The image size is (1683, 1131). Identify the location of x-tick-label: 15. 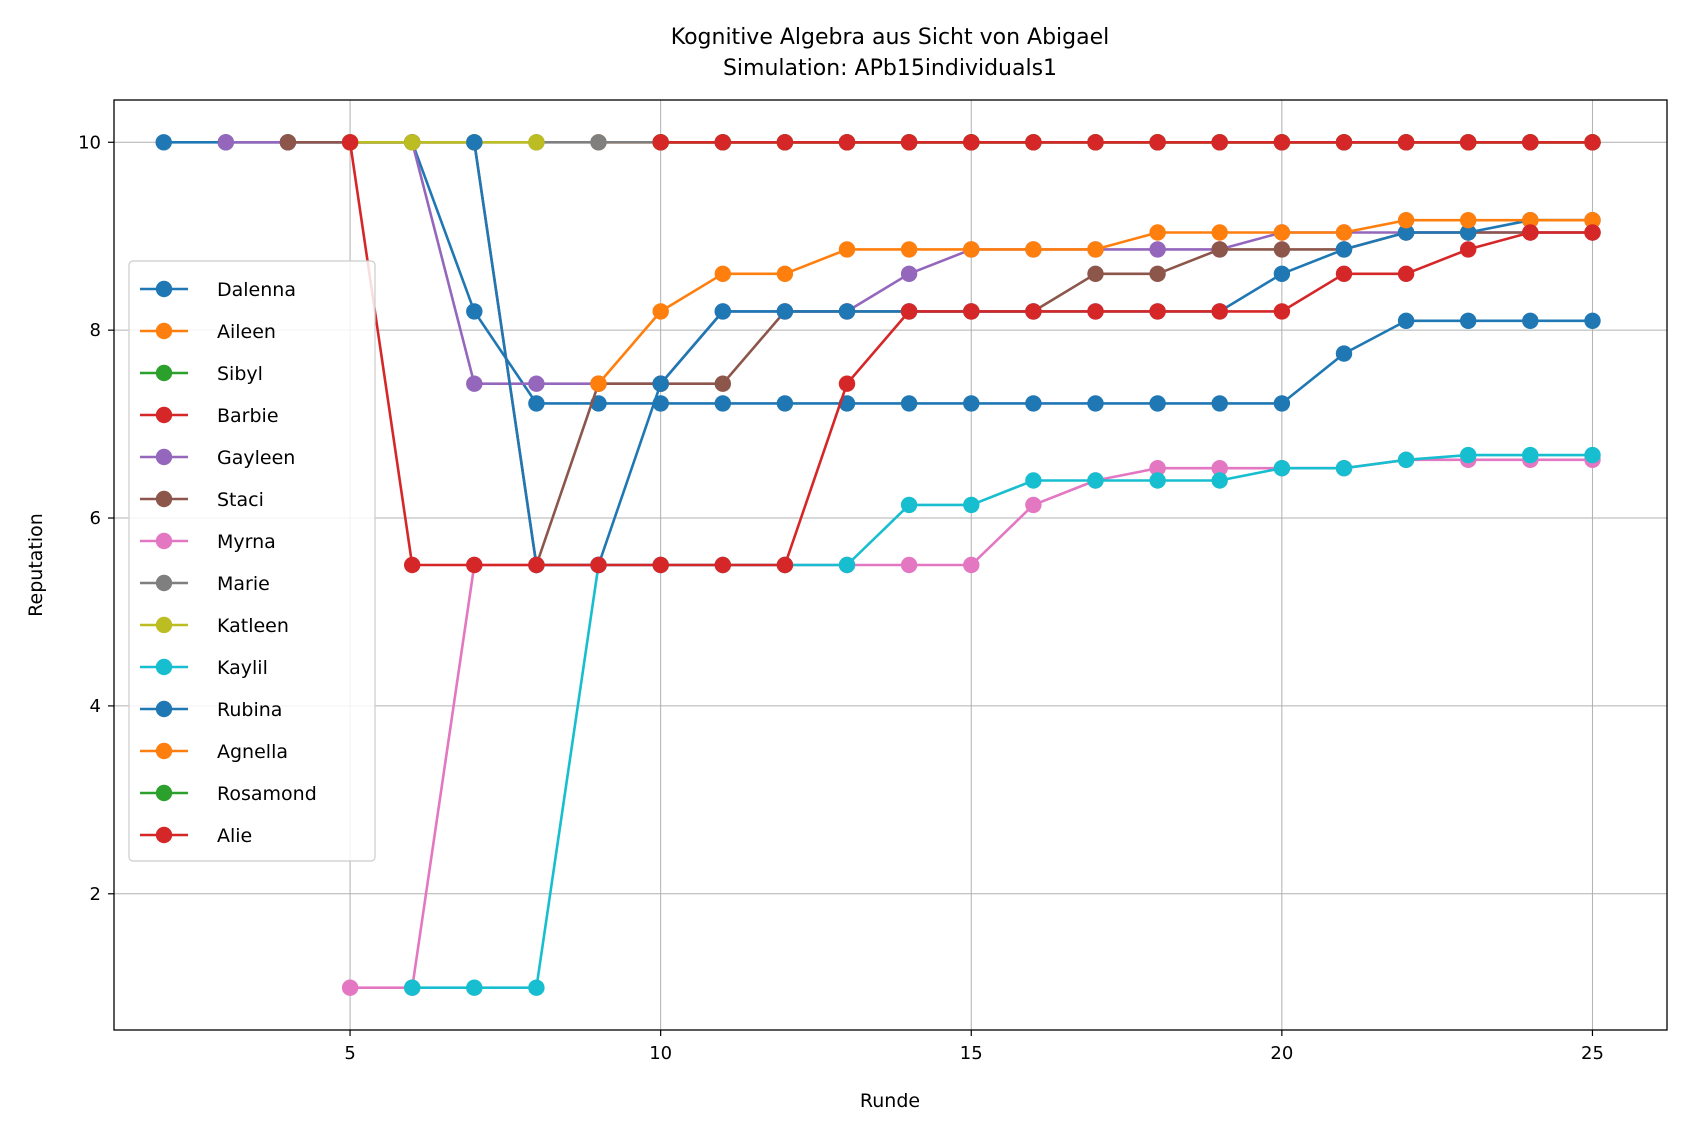
(971, 1053).